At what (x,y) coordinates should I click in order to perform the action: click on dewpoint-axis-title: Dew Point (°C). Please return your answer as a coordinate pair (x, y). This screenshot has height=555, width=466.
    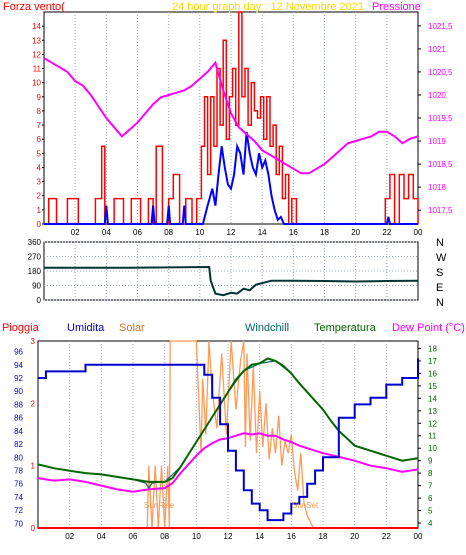
    Looking at the image, I should click on (428, 328).